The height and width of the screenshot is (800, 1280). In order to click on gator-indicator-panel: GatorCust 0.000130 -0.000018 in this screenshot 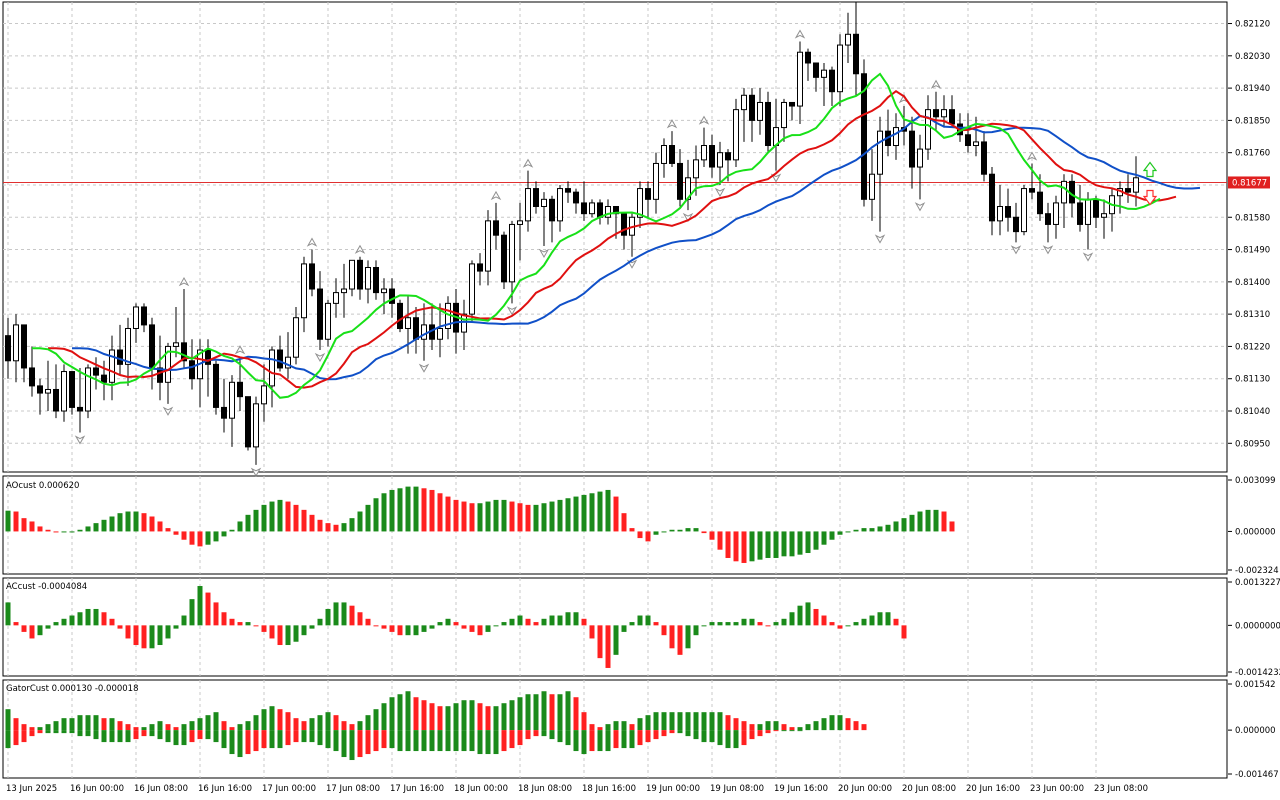, I will do `click(436, 722)`.